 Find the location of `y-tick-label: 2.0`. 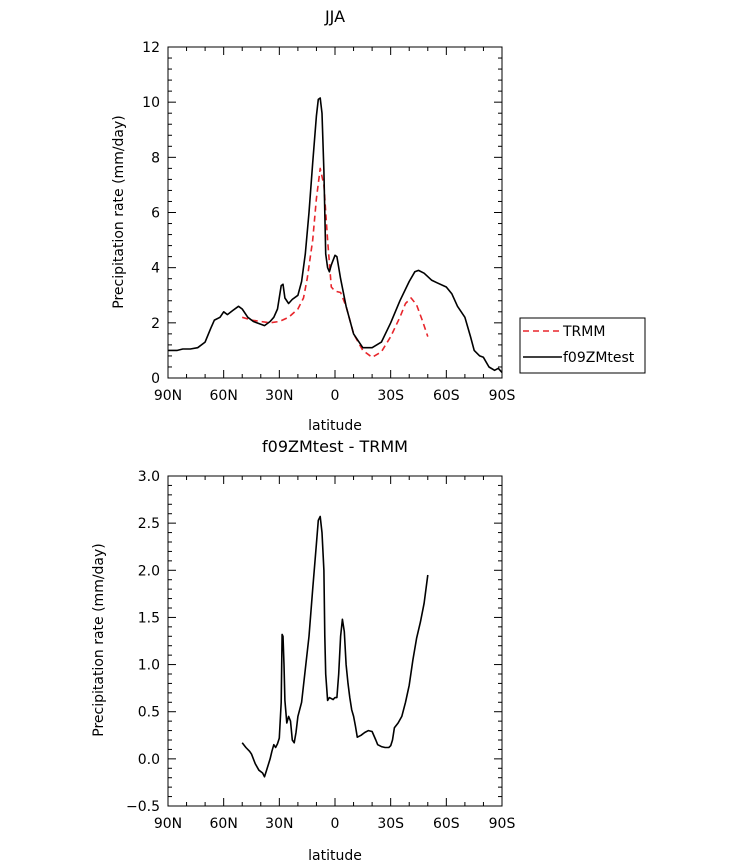

y-tick-label: 2.0 is located at coordinates (149, 571).